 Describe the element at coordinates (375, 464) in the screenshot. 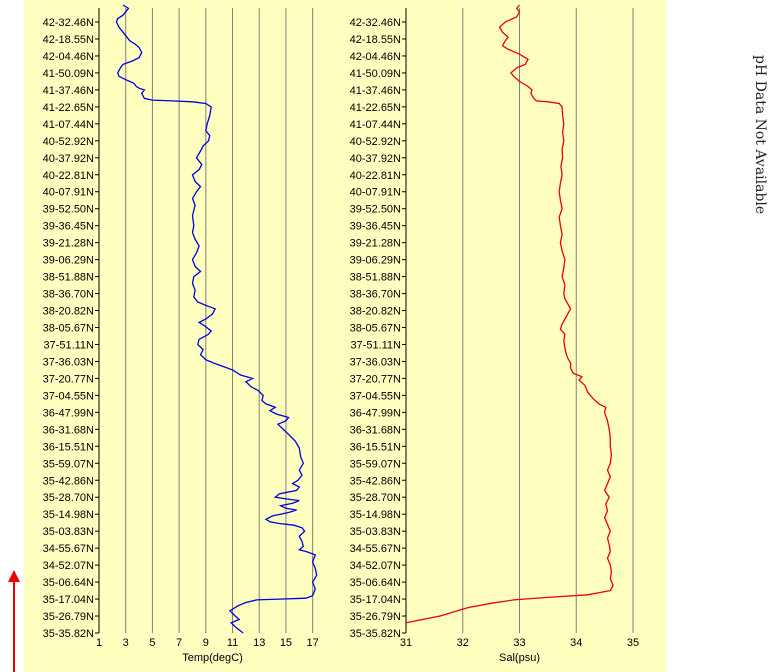

I see `sal-y-tick-label: 35-59.07N` at that location.